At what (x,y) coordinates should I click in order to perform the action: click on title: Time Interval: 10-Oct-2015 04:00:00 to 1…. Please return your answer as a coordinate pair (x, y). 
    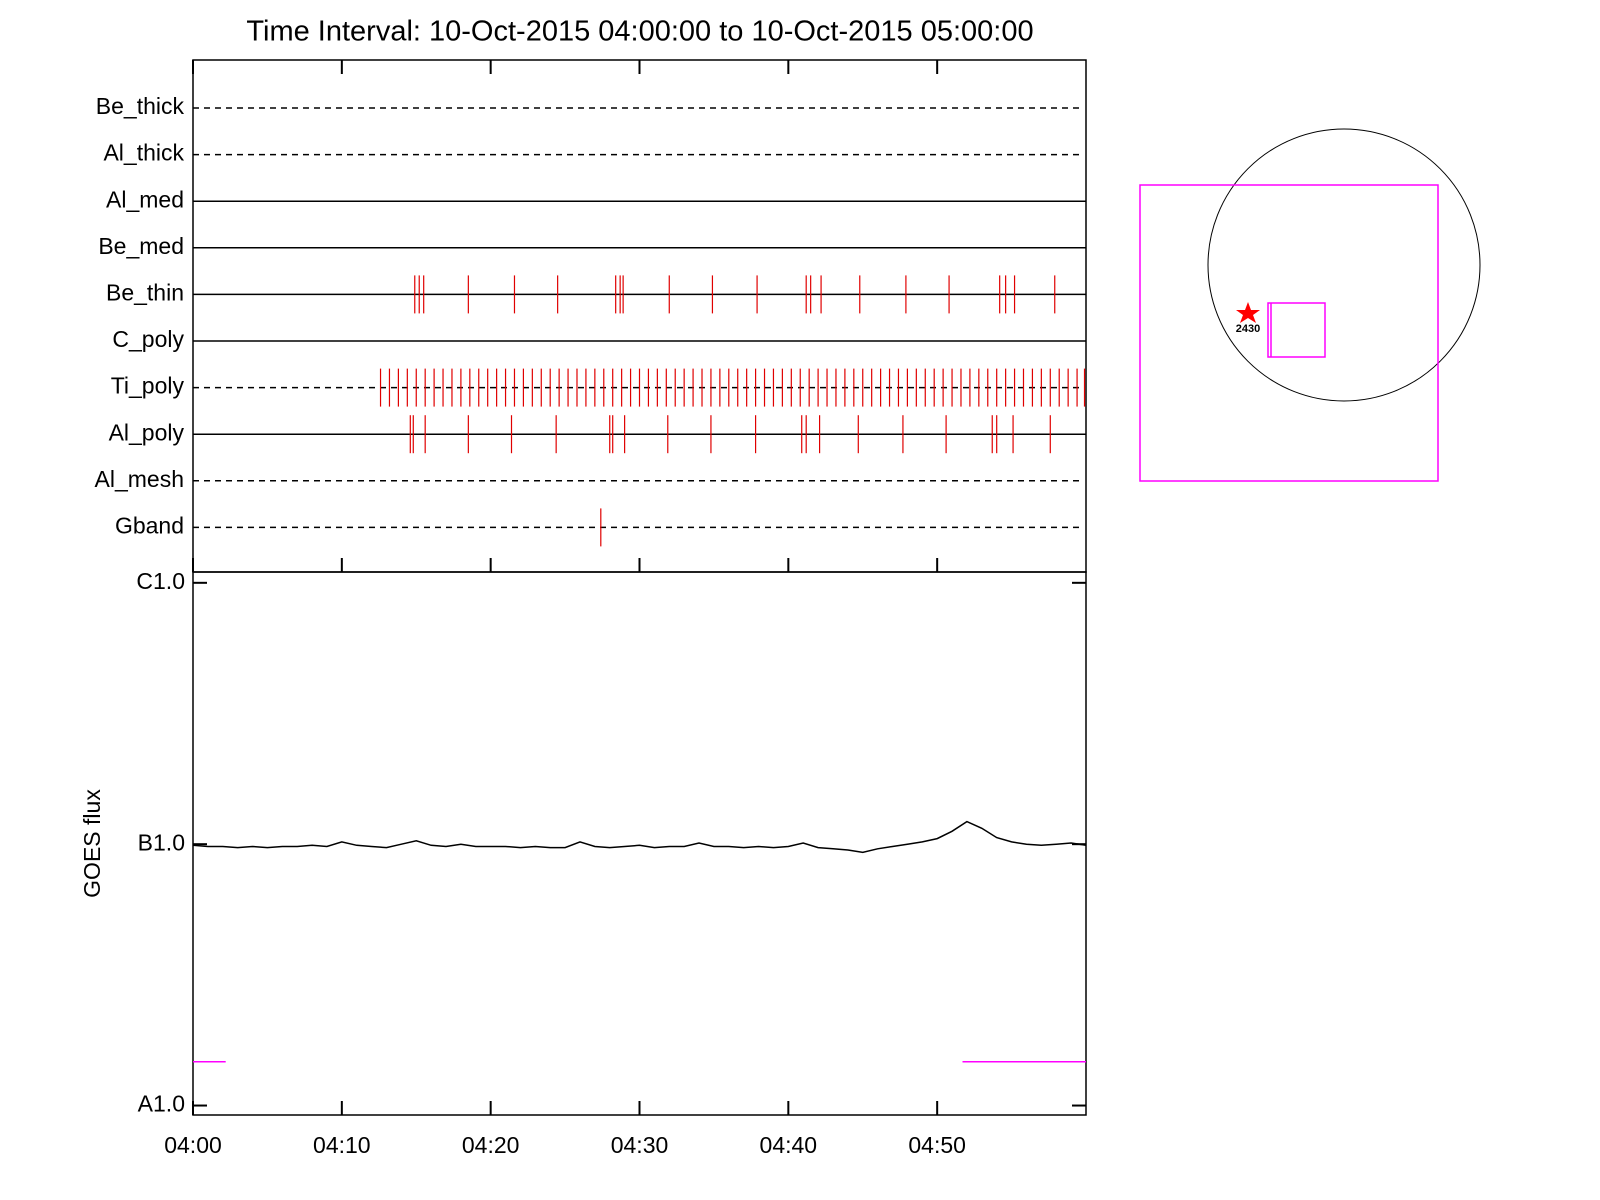
    Looking at the image, I should click on (639, 32).